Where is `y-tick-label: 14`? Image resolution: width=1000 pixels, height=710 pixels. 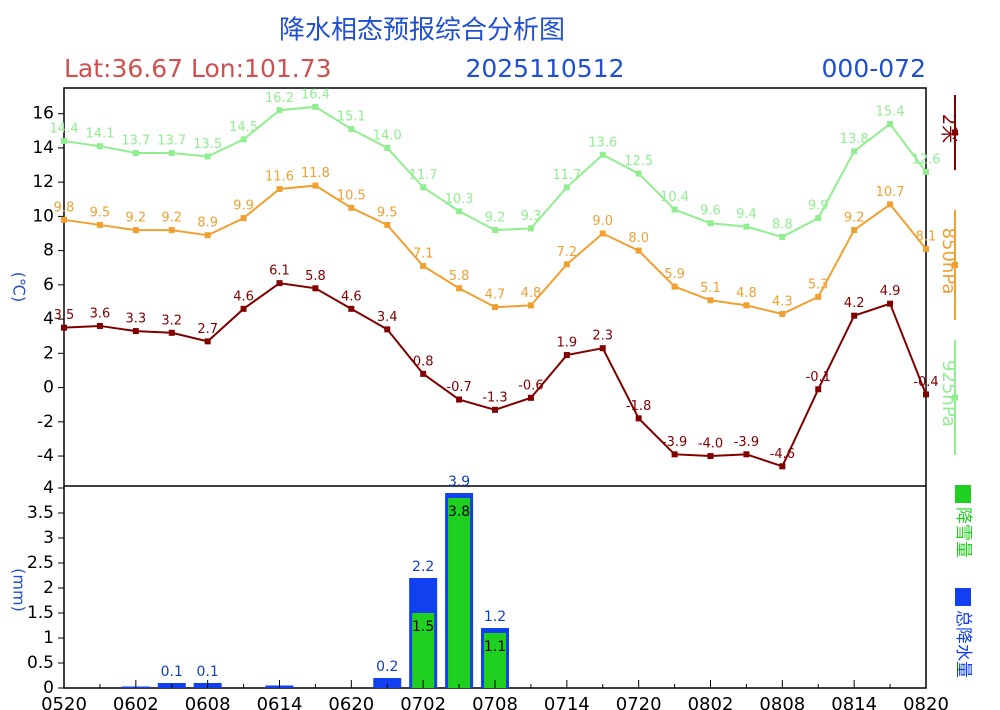
y-tick-label: 14 is located at coordinates (43, 148).